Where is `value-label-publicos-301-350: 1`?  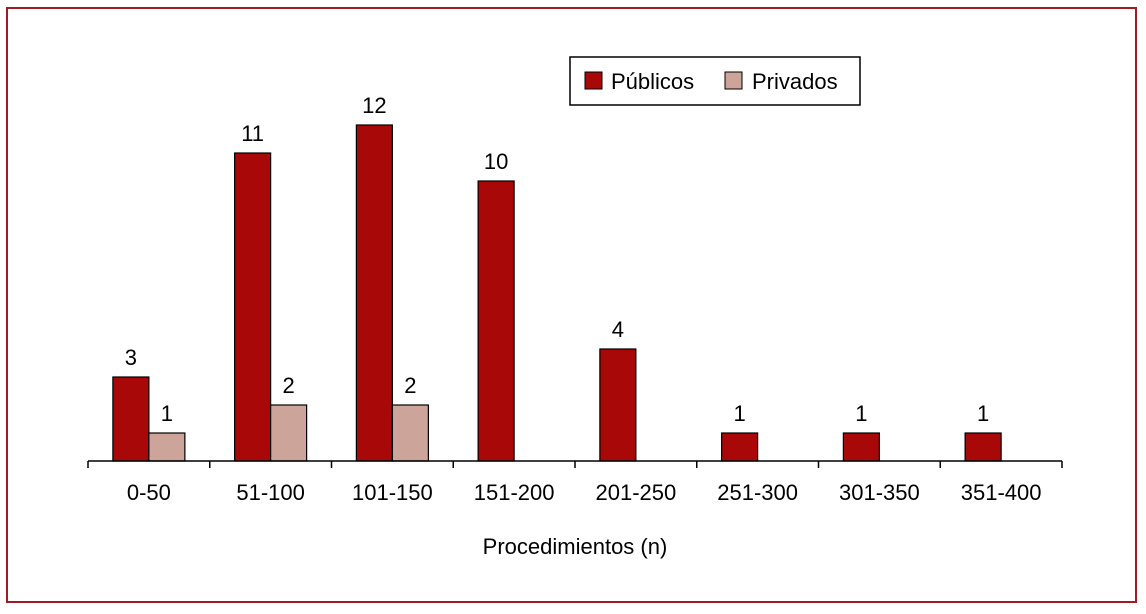 value-label-publicos-301-350: 1 is located at coordinates (861, 413).